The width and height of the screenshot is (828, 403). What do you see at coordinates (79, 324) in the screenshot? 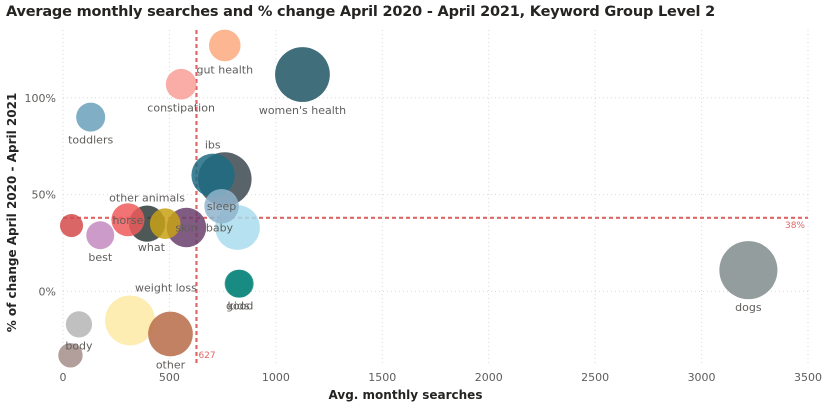
I see `bubble-body` at bounding box center [79, 324].